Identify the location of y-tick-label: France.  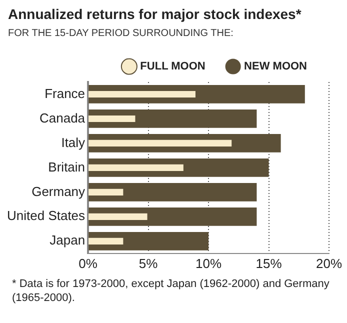
(65, 93).